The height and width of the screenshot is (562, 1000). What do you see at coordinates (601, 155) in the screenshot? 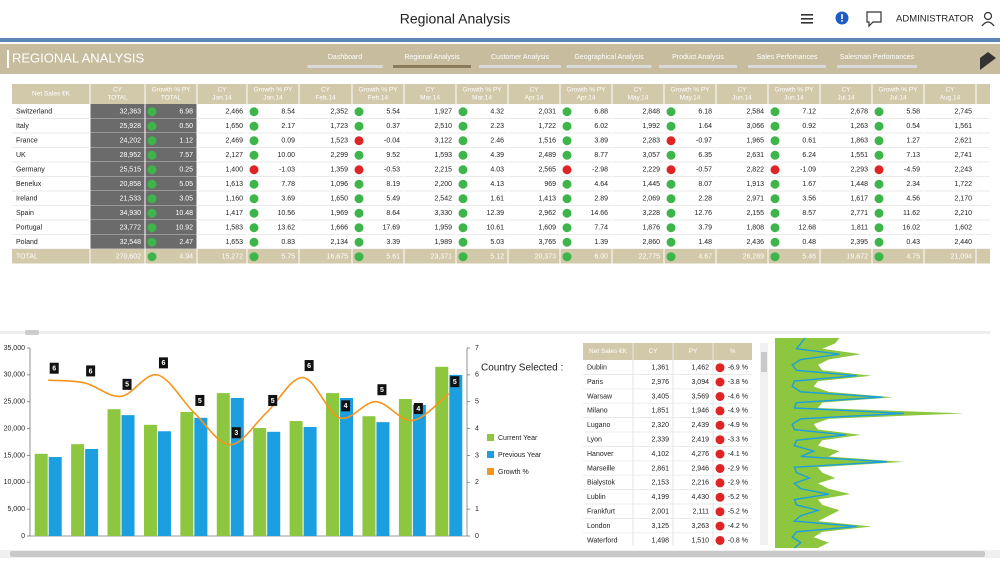
I see `cell-value: 8.77` at bounding box center [601, 155].